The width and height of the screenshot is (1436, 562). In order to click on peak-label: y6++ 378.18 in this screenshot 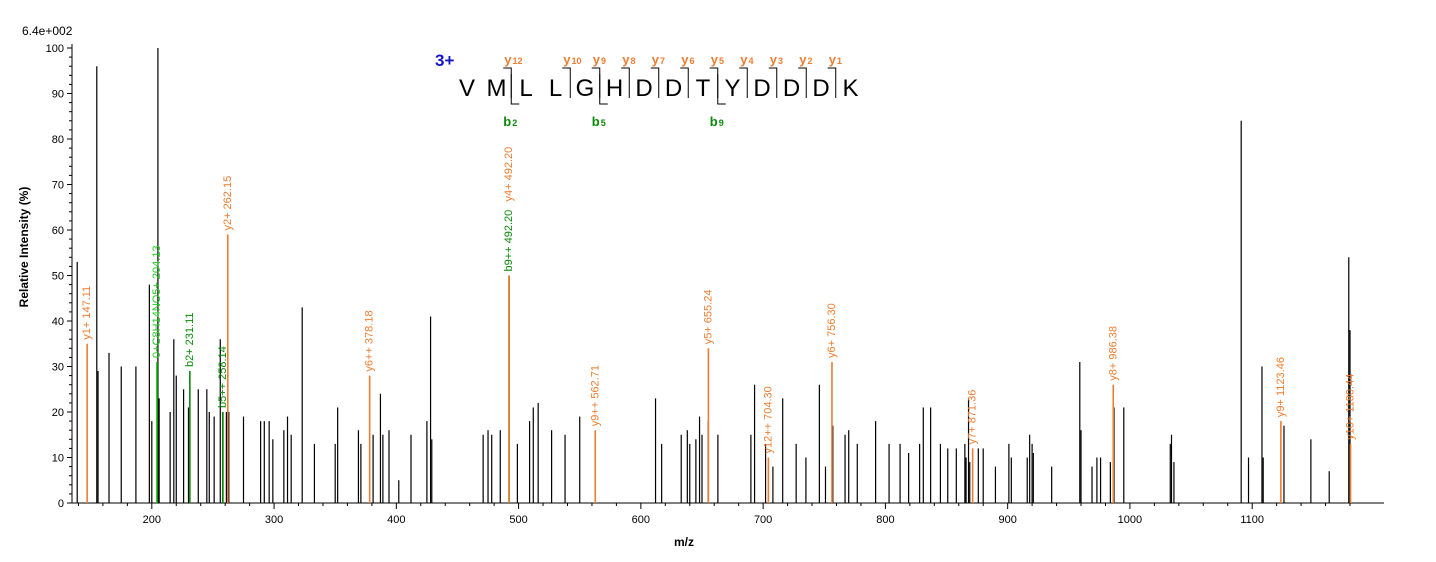, I will do `click(370, 340)`.